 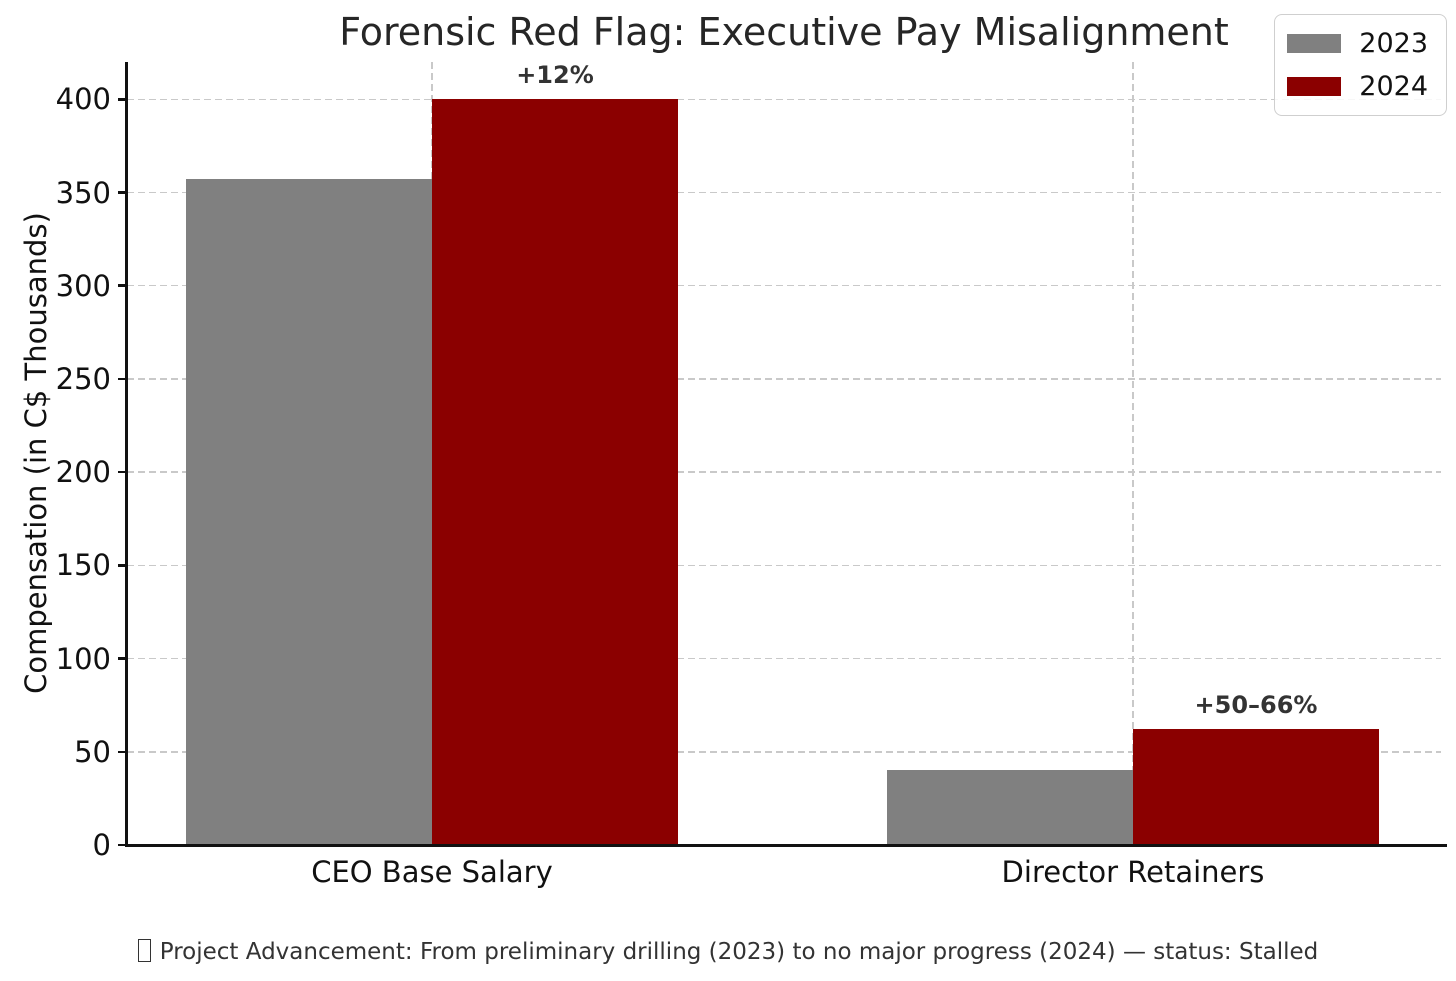 I want to click on legend-item-2023: 2023, so click(x=1357, y=43).